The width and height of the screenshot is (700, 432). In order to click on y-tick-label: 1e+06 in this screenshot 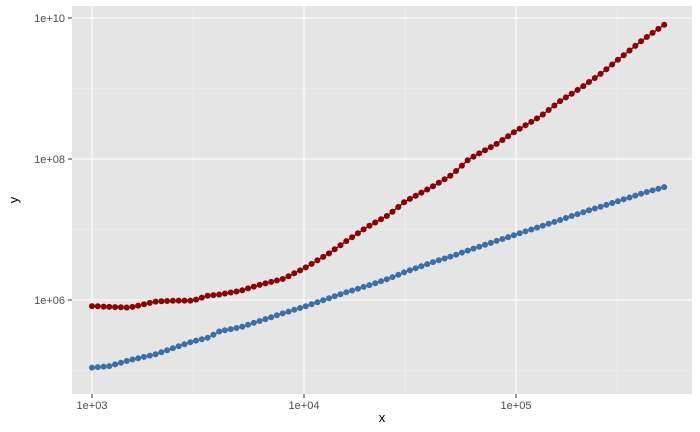, I will do `click(49, 301)`.